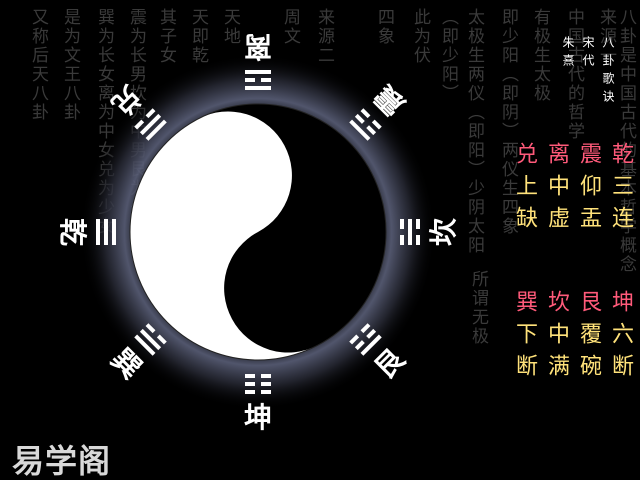  I want to click on background-text-column: 太极生两仪（即阳）少阴太阳, so click(474, 131).